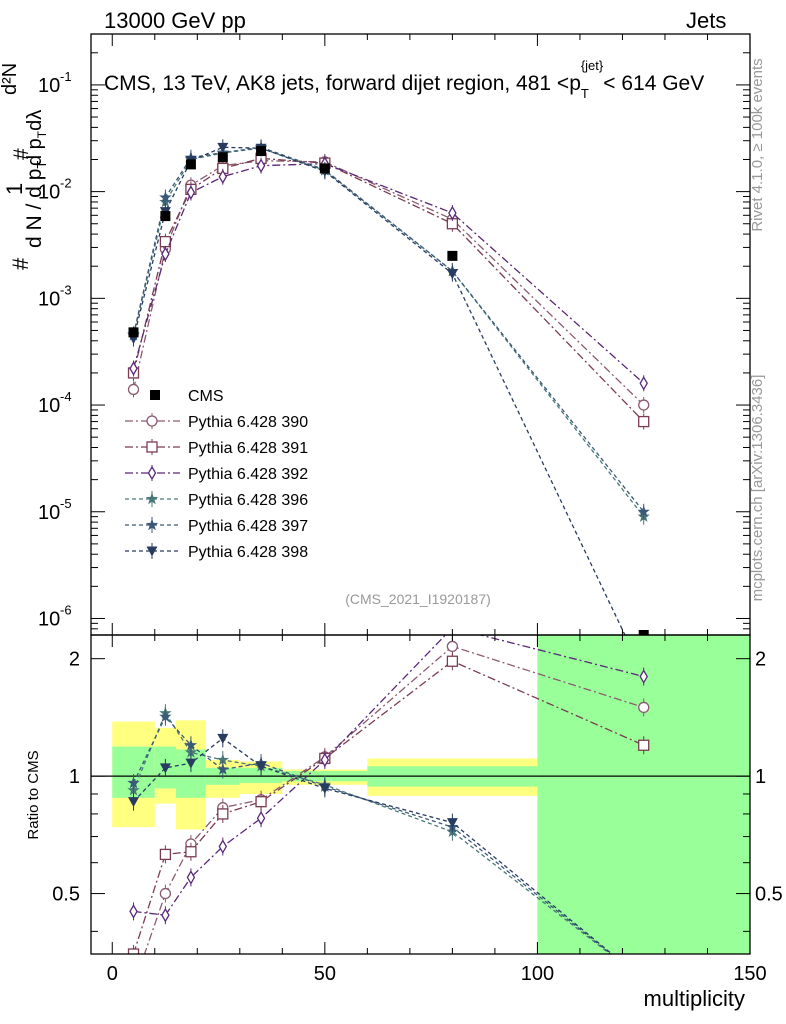 Image resolution: width=786 pixels, height=1024 pixels. I want to click on svg-text: d²N, so click(10, 79).